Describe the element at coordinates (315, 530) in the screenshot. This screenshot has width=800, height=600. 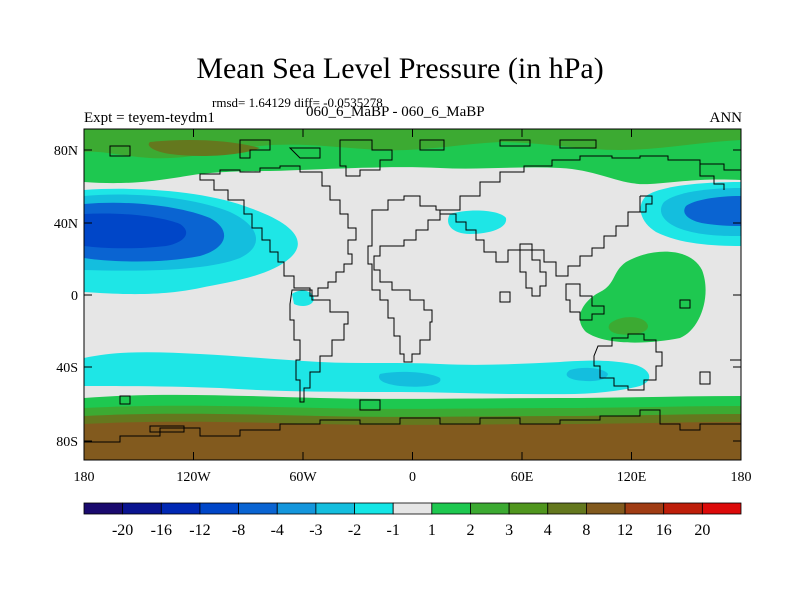
I see `colorbar-label: -3` at that location.